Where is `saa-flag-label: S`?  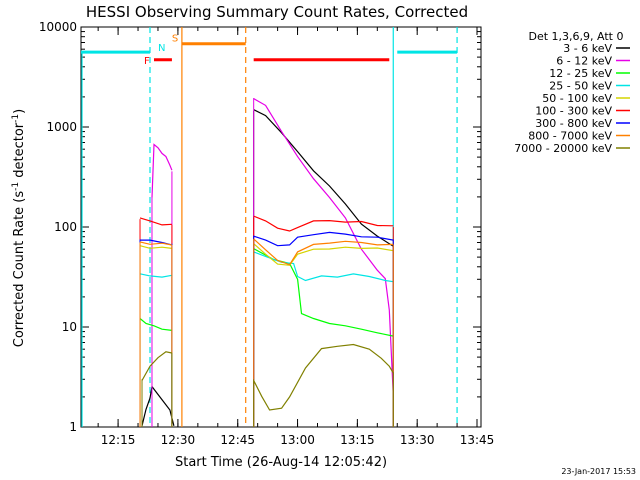
saa-flag-label: S is located at coordinates (175, 39).